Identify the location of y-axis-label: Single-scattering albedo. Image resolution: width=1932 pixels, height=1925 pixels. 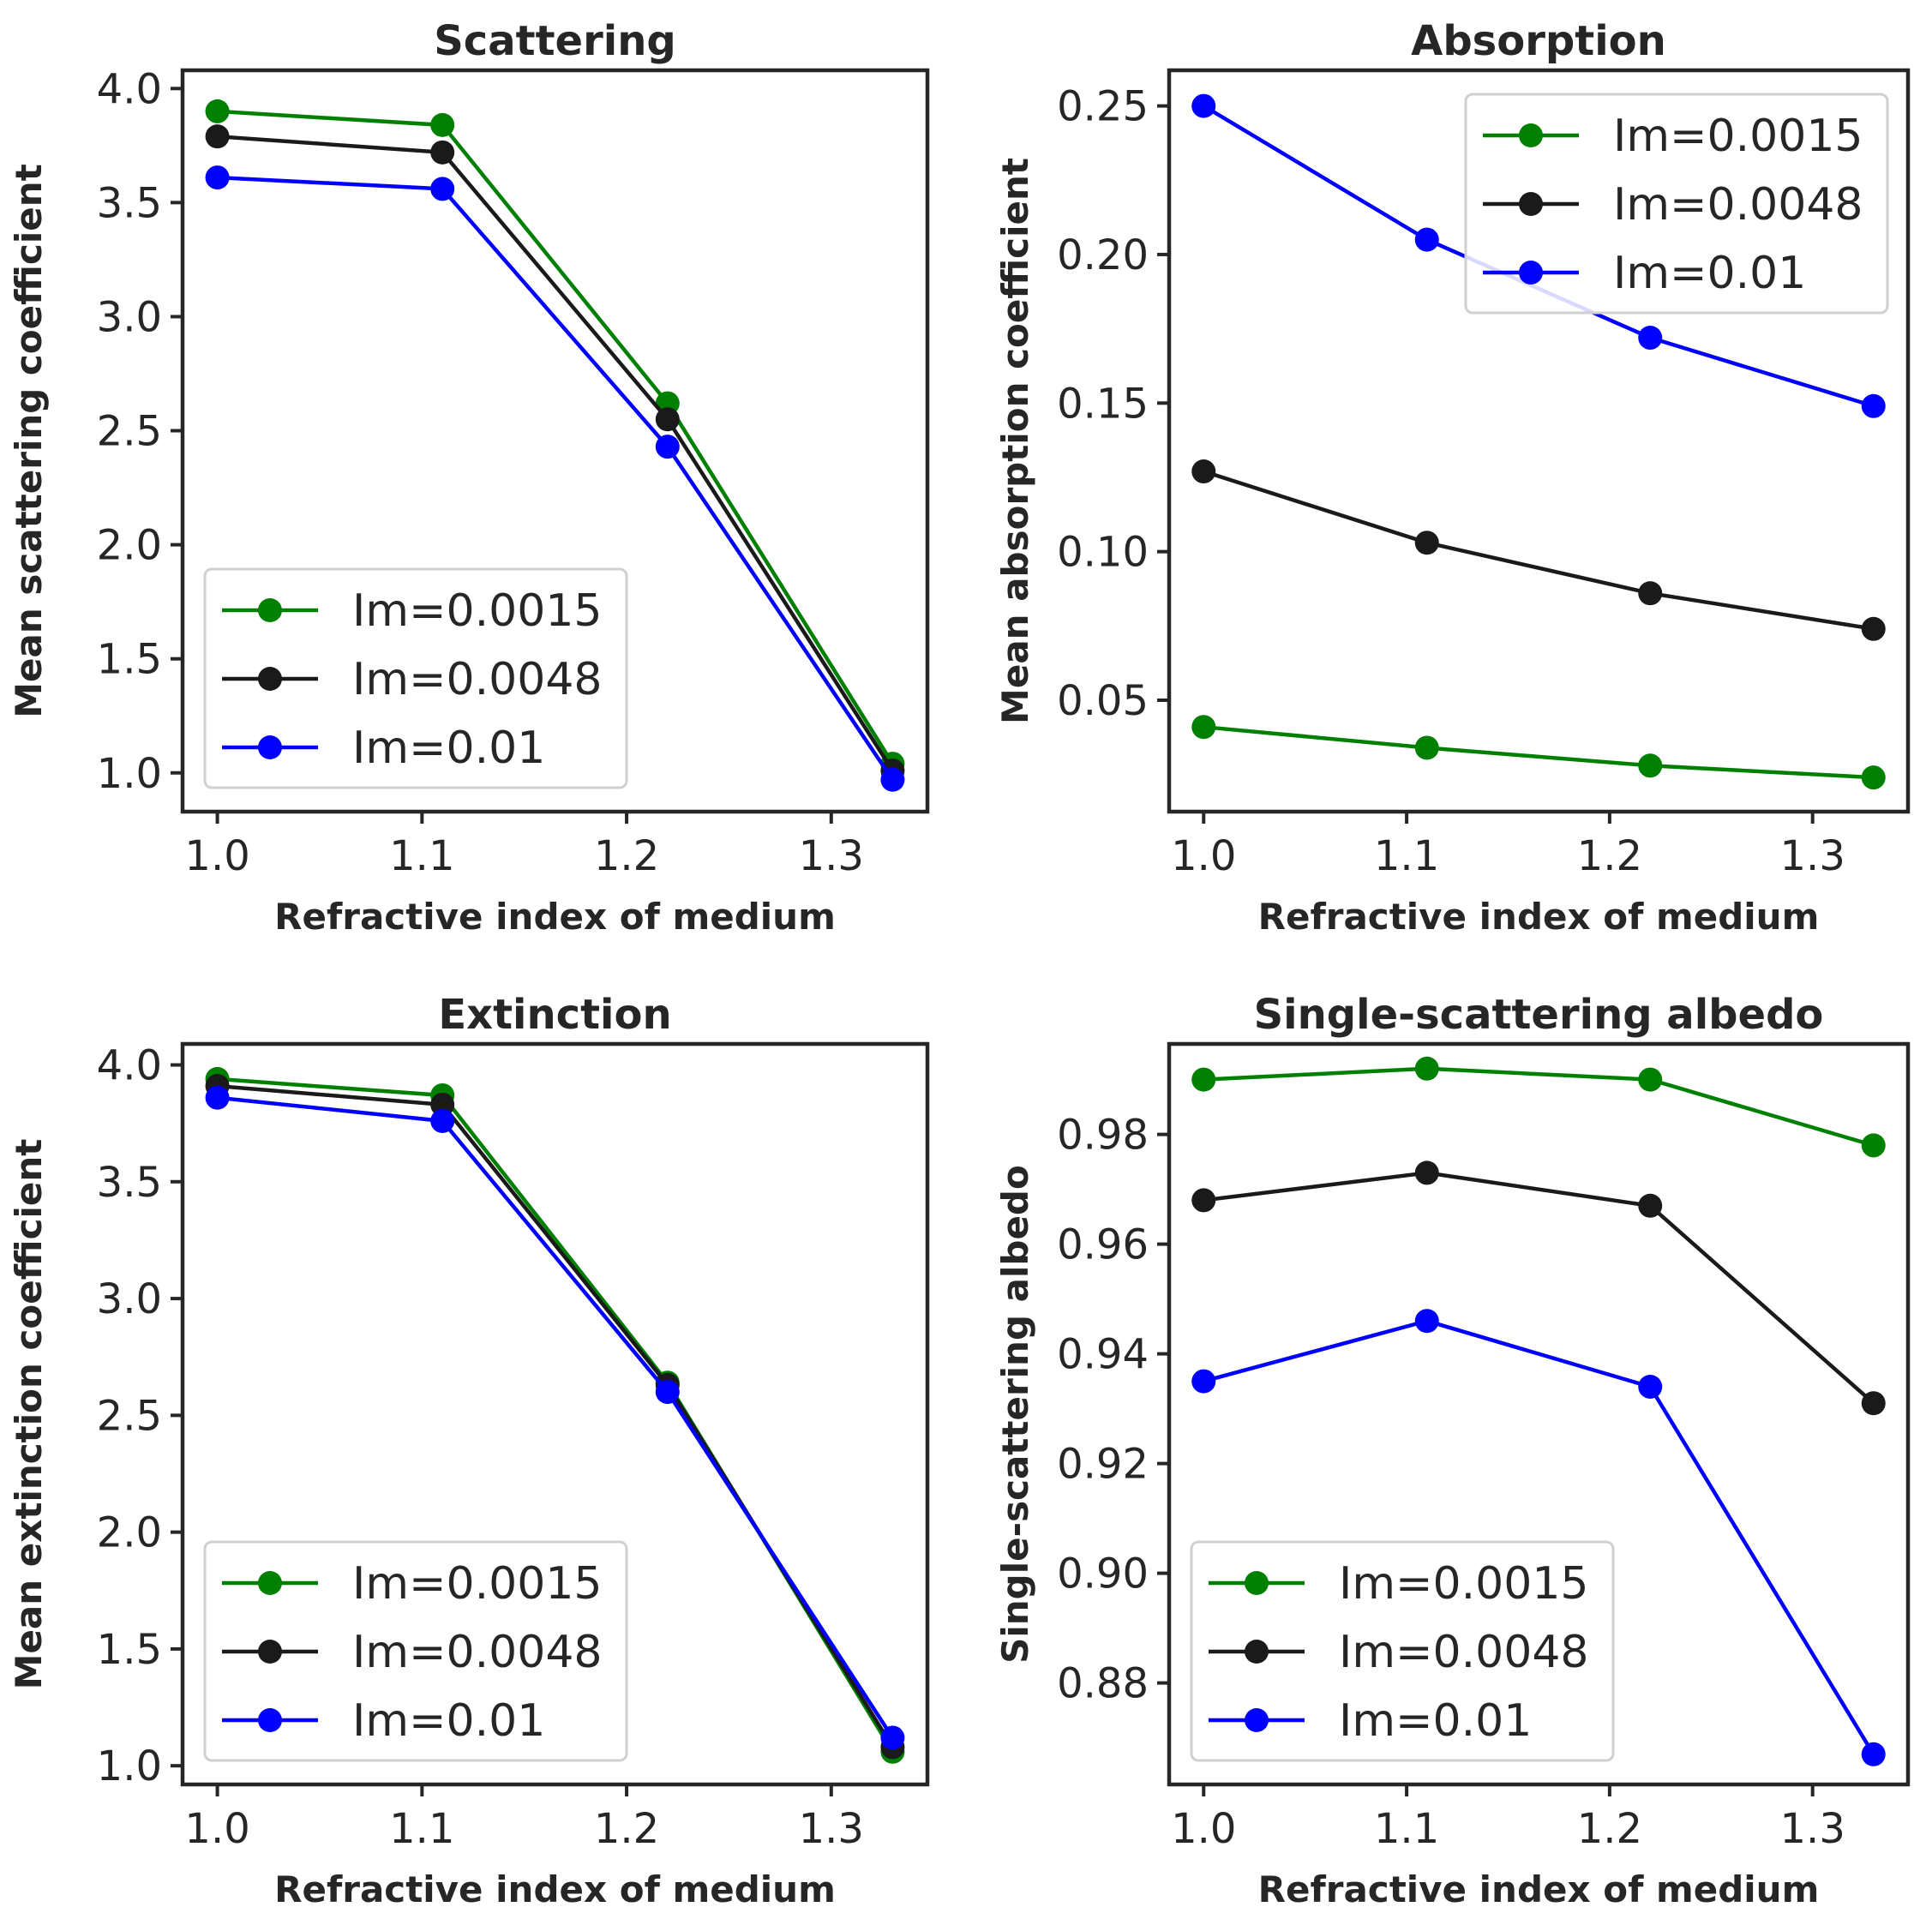
(1015, 1414).